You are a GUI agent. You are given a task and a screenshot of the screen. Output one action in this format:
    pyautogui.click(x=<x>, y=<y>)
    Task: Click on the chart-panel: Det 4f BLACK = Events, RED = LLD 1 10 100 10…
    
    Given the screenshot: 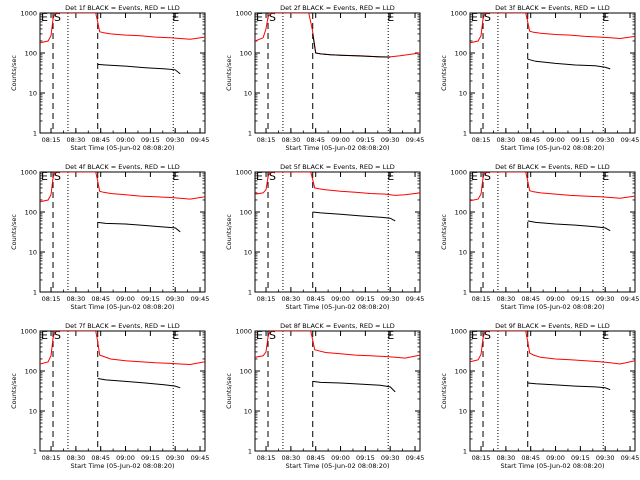 What is the action you would take?
    pyautogui.click(x=109, y=237)
    